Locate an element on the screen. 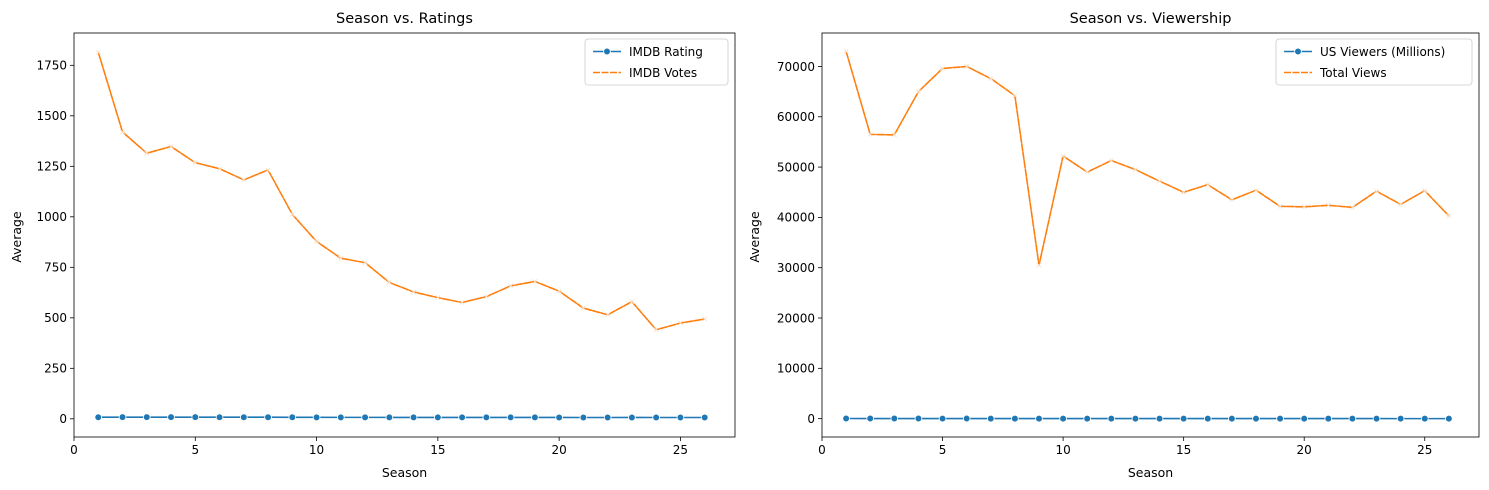  y-tick-label: 10000 is located at coordinates (796, 369).